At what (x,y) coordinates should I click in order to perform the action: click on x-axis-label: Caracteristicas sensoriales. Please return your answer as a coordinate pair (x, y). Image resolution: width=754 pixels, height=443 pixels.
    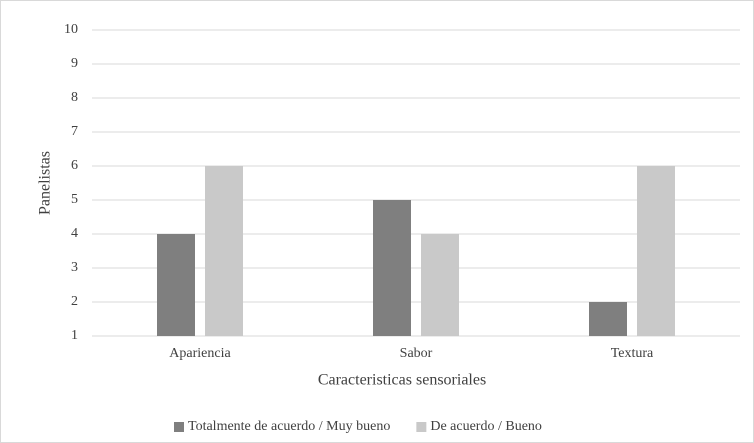
    Looking at the image, I should click on (402, 380).